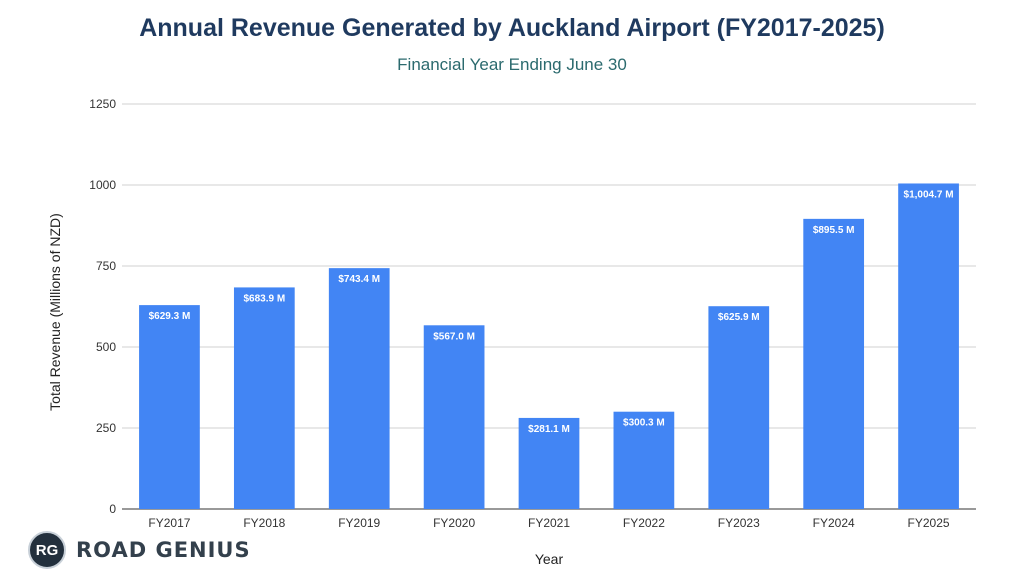  I want to click on bar-data-label: $281.1 M, so click(549, 429).